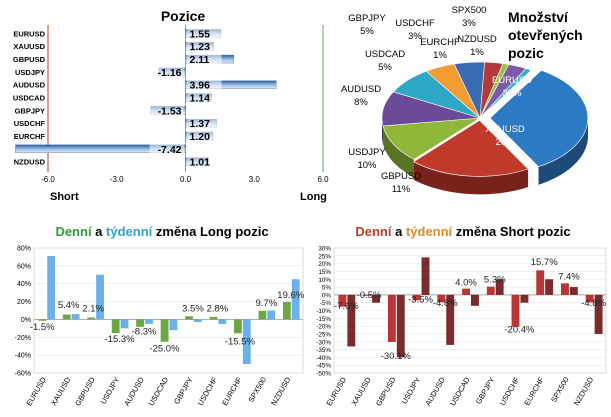 Image resolution: width=611 pixels, height=417 pixels. What do you see at coordinates (197, 321) in the screenshot?
I see `bar-t-denn-gbpjpy` at bounding box center [197, 321].